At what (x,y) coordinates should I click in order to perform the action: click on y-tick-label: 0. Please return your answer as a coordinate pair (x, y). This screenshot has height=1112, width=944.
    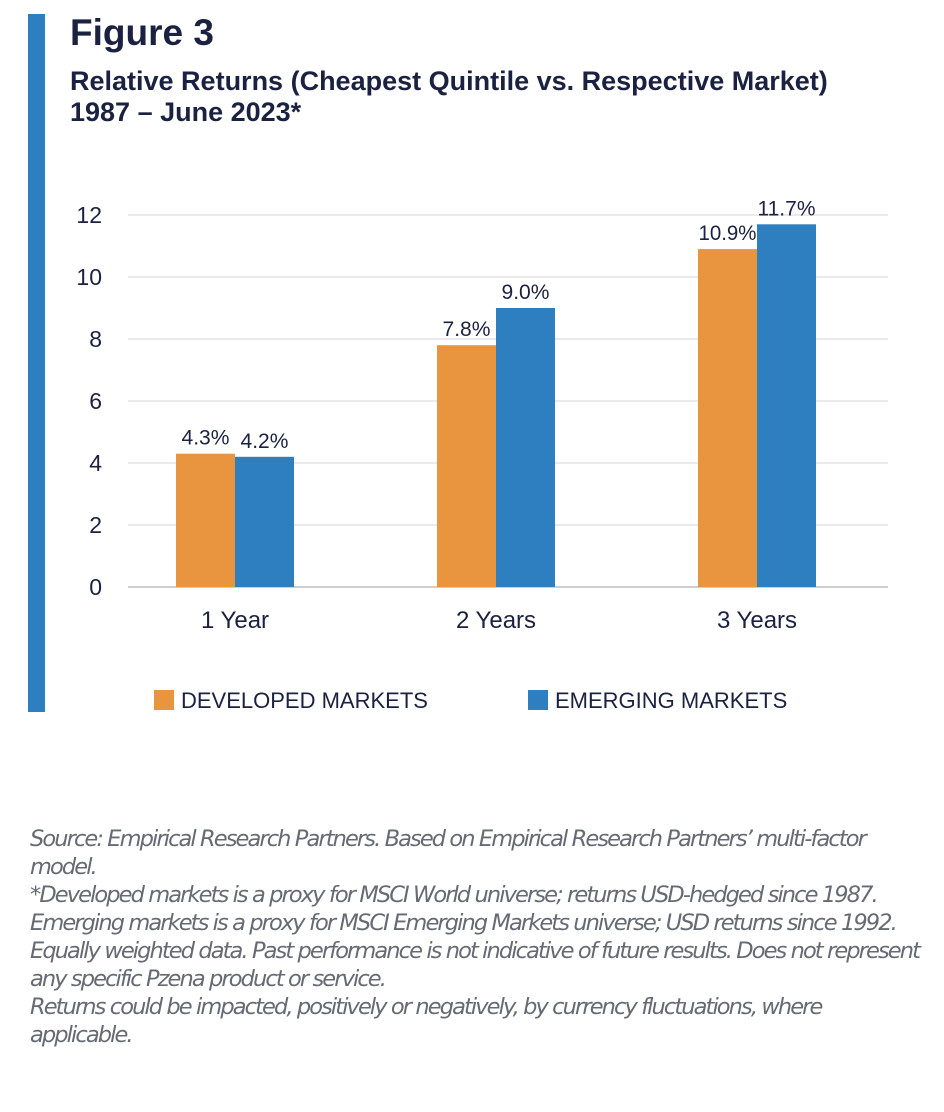
    Looking at the image, I should click on (95, 587).